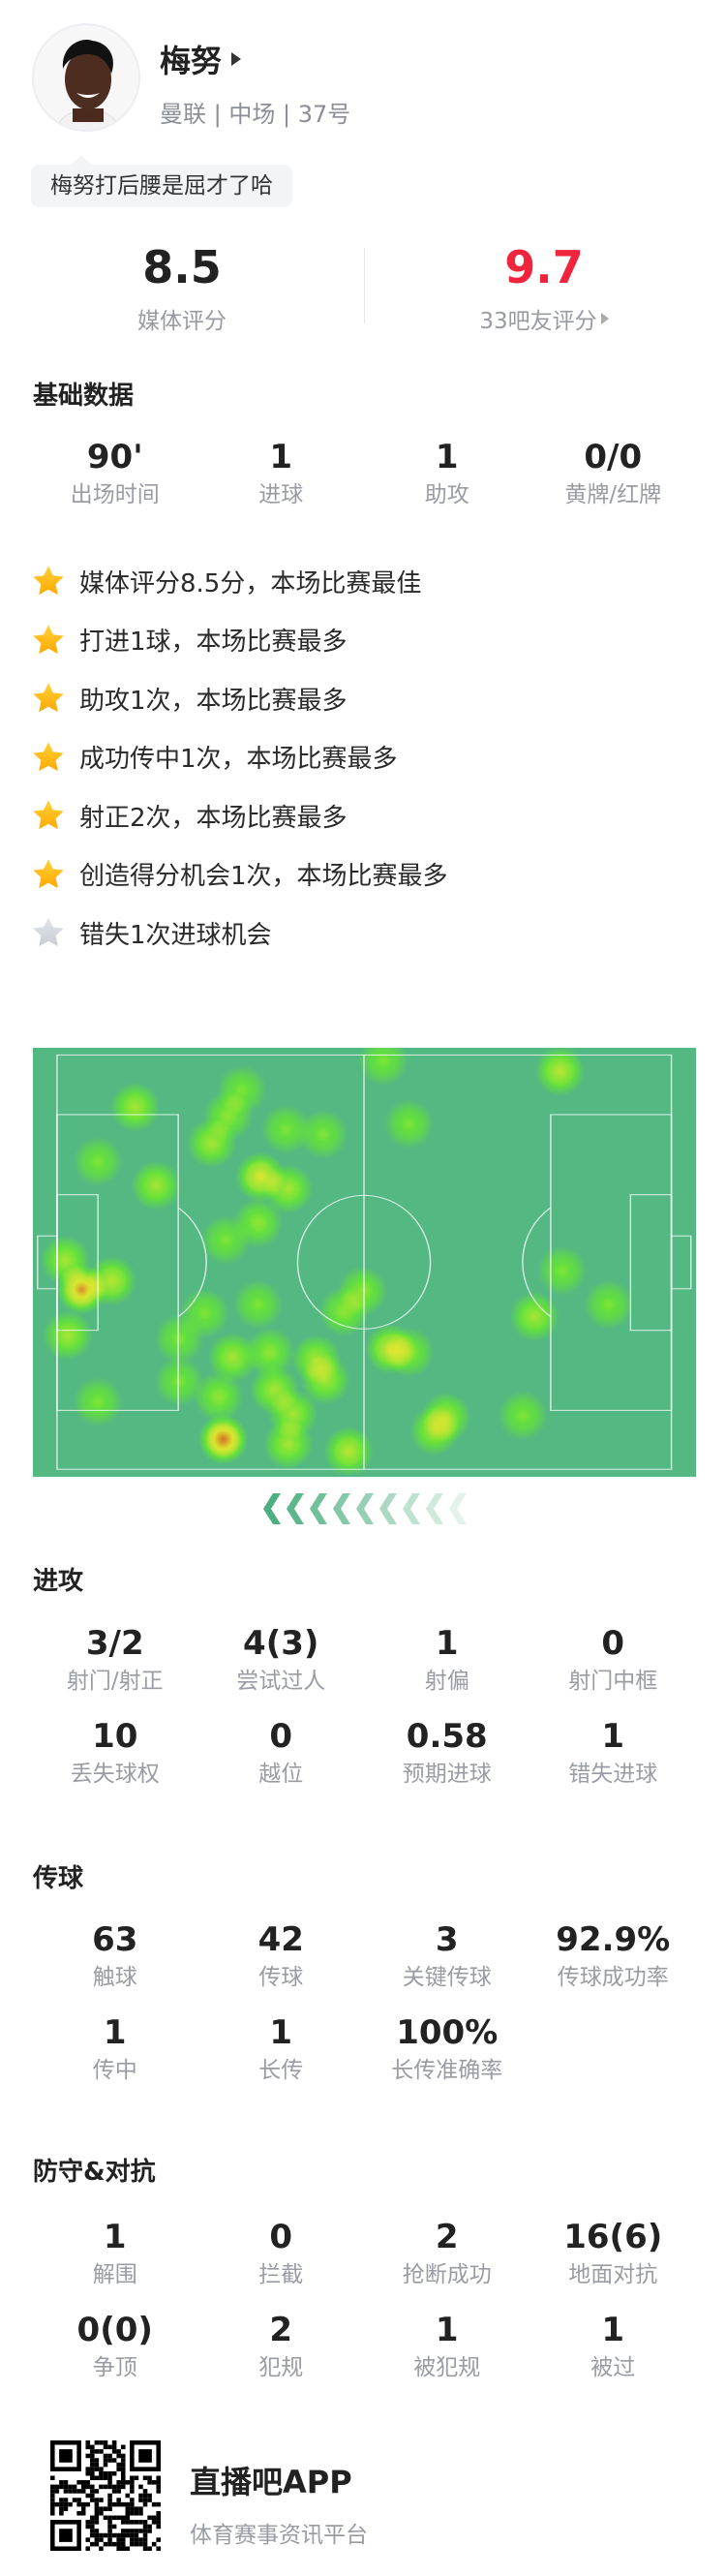 This screenshot has width=726, height=2576. What do you see at coordinates (281, 1681) in the screenshot?
I see `stat-label: 尝试过人` at bounding box center [281, 1681].